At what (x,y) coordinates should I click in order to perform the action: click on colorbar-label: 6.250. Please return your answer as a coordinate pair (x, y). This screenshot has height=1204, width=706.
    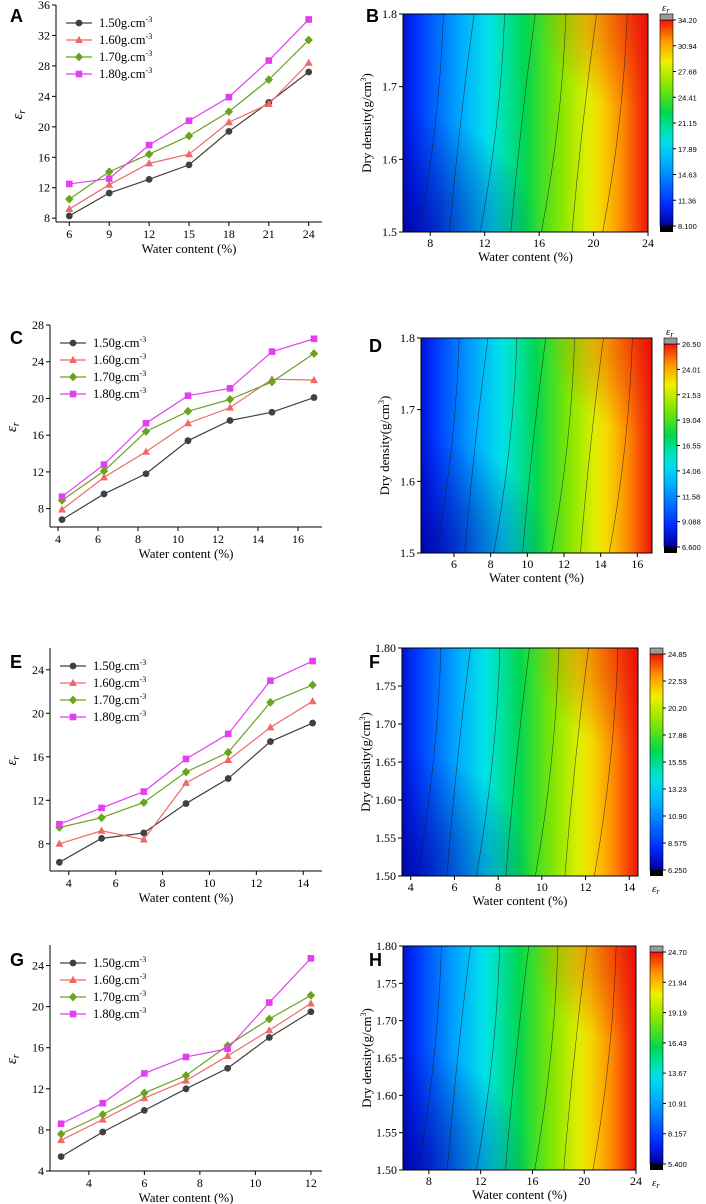
    Looking at the image, I should click on (677, 870).